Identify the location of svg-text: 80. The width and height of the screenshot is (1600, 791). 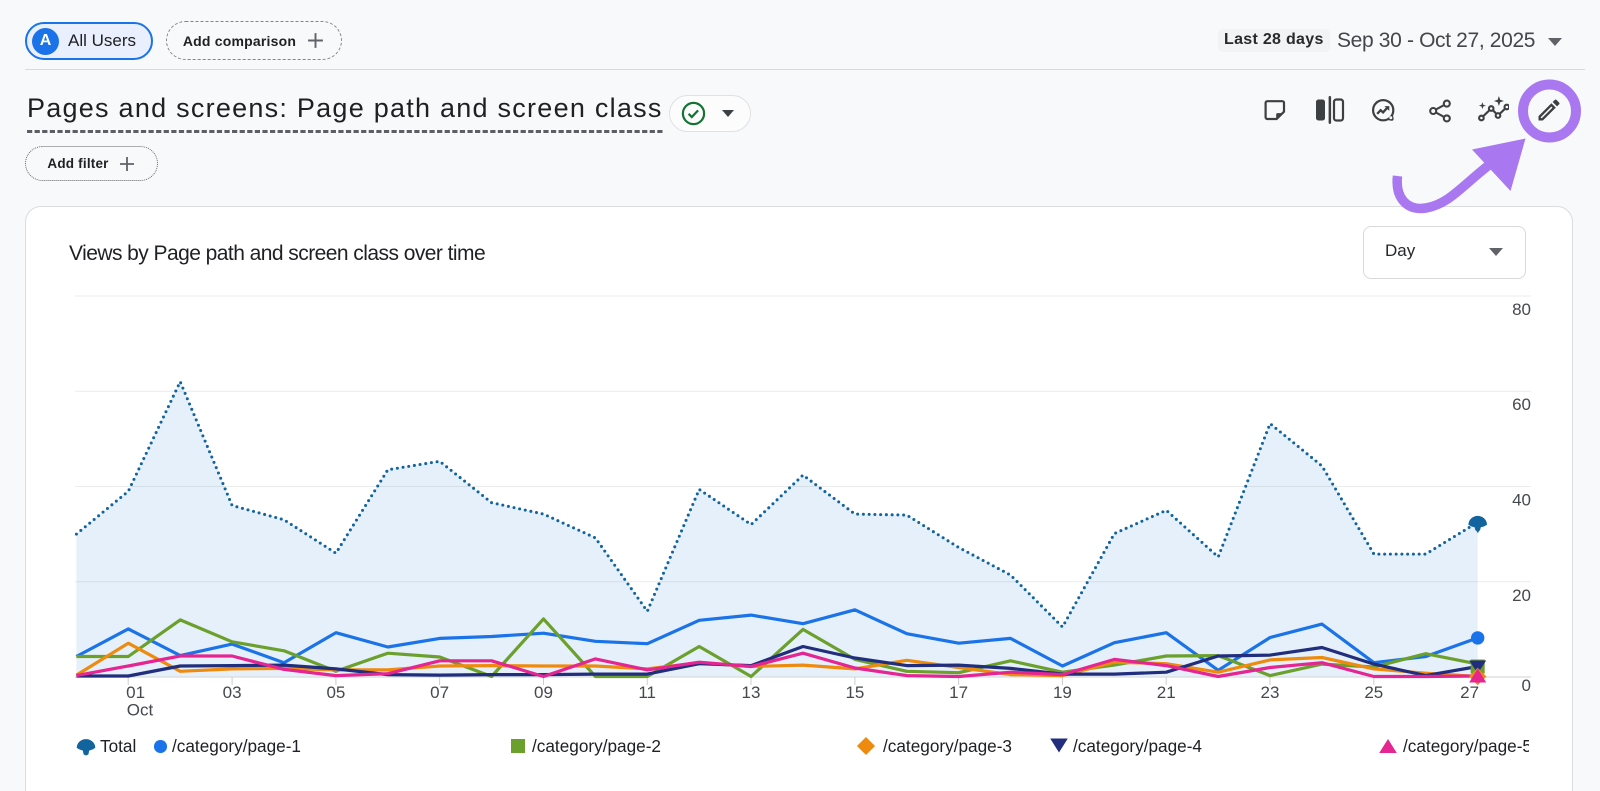
(1521, 309).